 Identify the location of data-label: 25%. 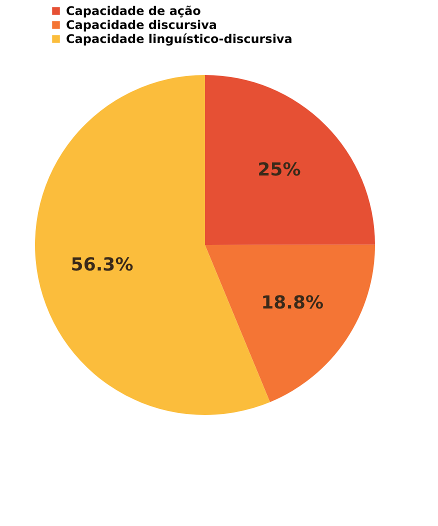
(279, 170).